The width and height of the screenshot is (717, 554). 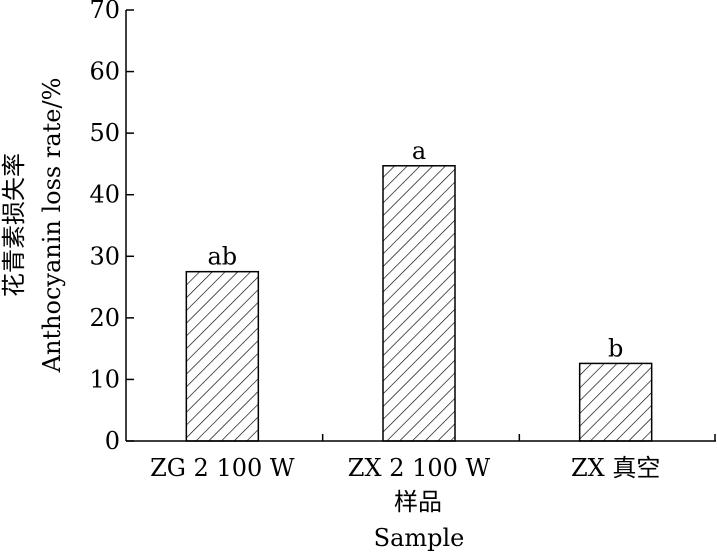 I want to click on x-category-label: ZG 2 100 W, so click(x=222, y=468).